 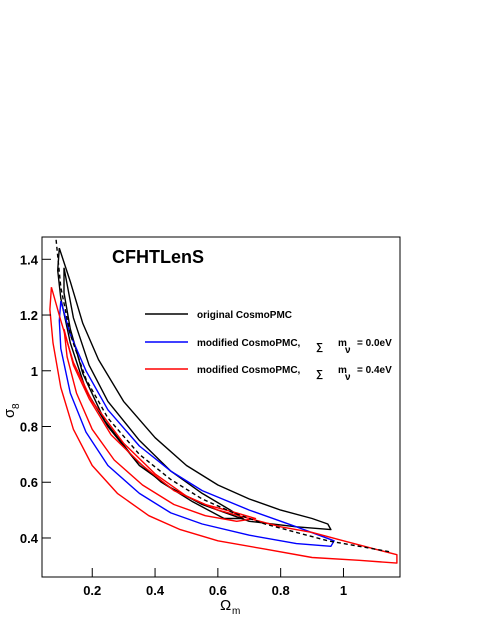 I want to click on legend-label-mnu-04-suffix: = 0.4eV, so click(x=374, y=370).